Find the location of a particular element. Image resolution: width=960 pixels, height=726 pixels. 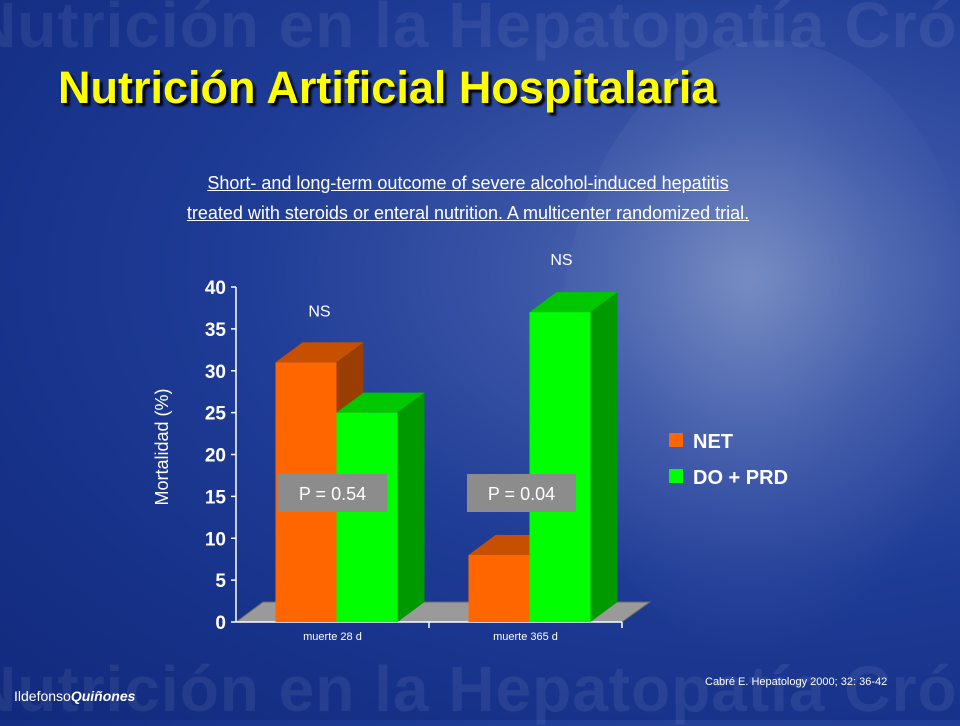

logo-last-name: Quiñones is located at coordinates (103, 696).